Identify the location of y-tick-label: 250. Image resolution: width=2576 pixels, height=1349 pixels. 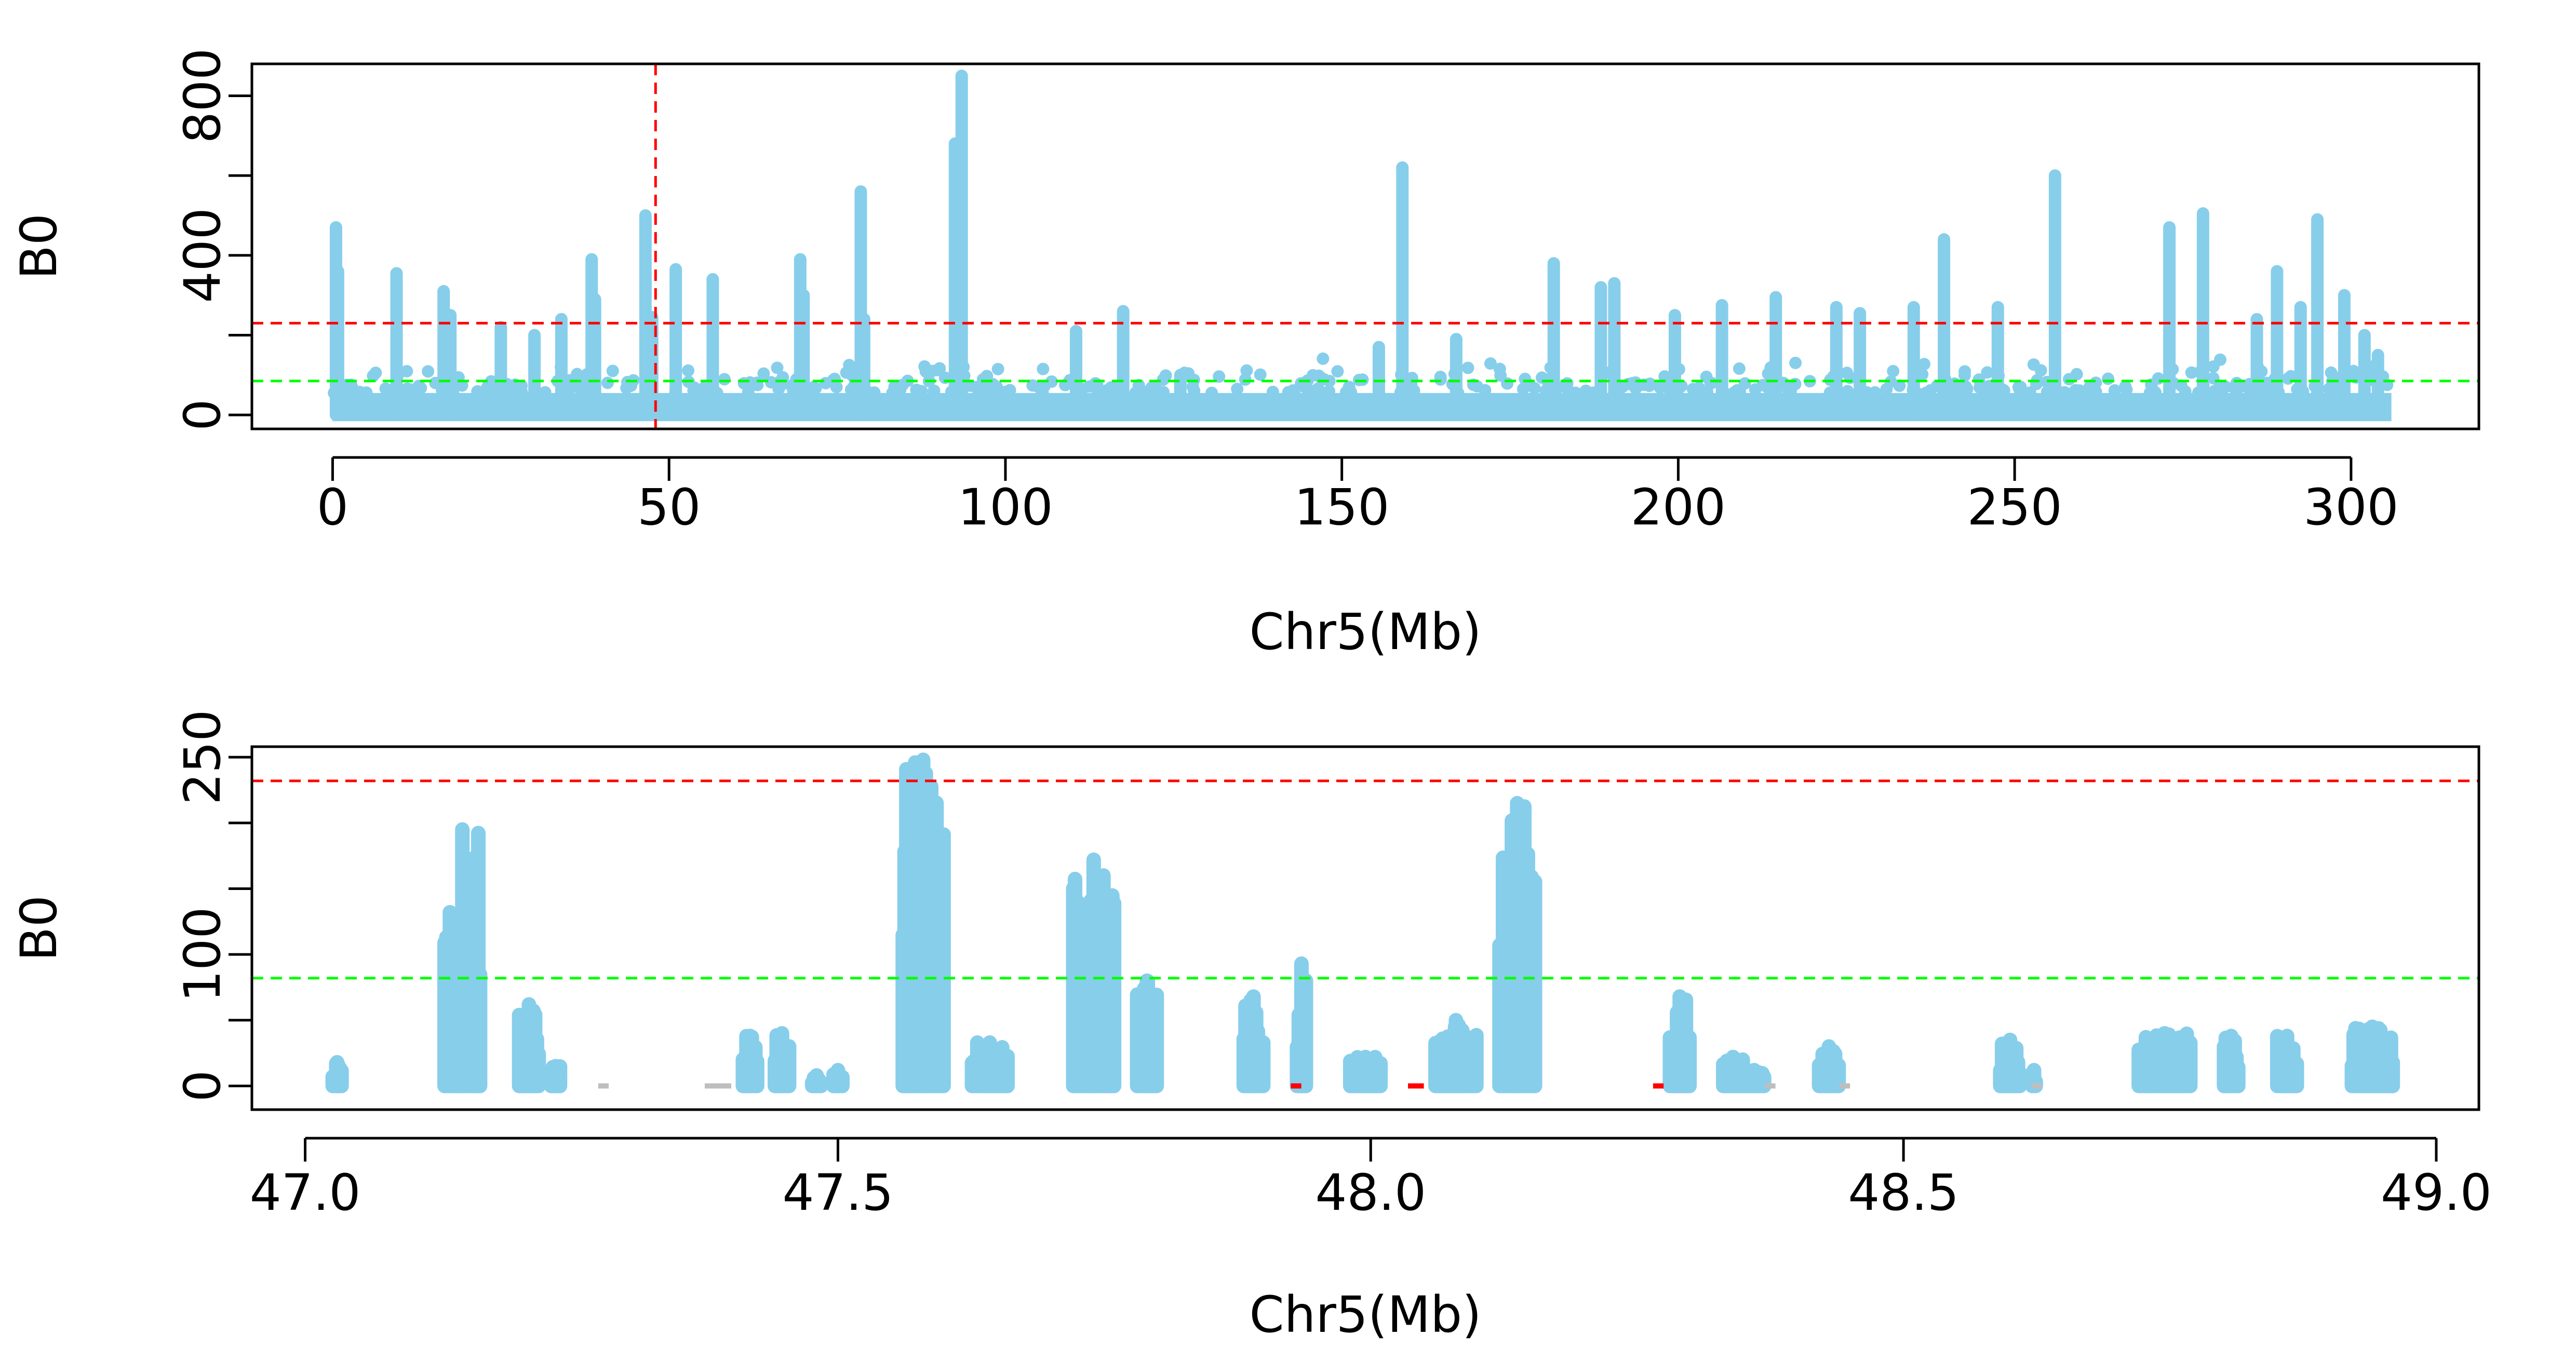
(202, 757).